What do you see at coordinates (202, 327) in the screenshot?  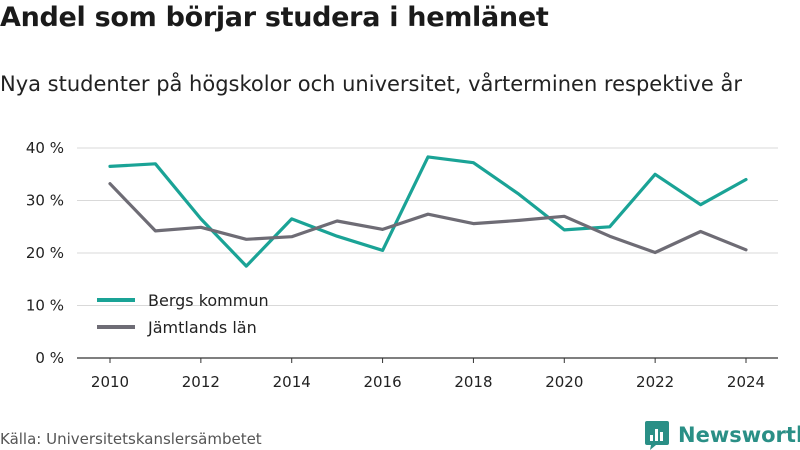 I see `legend-label: Jämtlands län` at bounding box center [202, 327].